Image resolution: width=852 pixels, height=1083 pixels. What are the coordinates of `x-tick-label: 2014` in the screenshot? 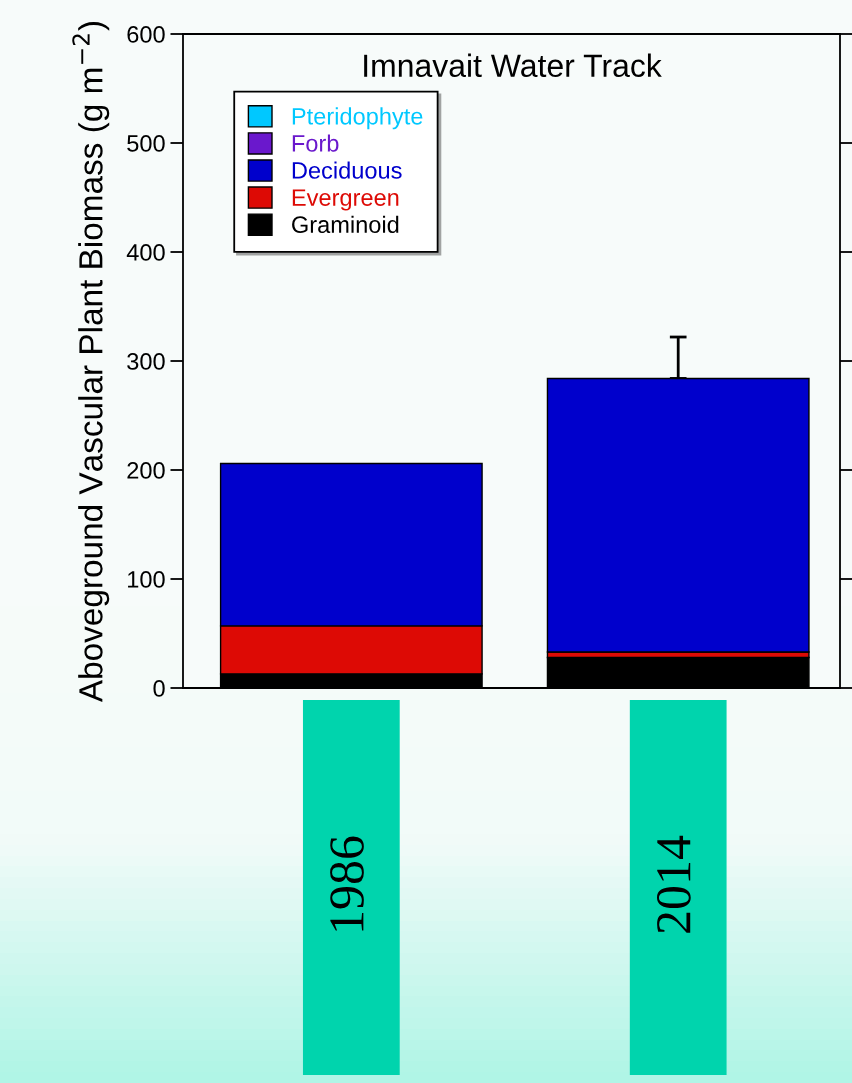 It's located at (673, 884).